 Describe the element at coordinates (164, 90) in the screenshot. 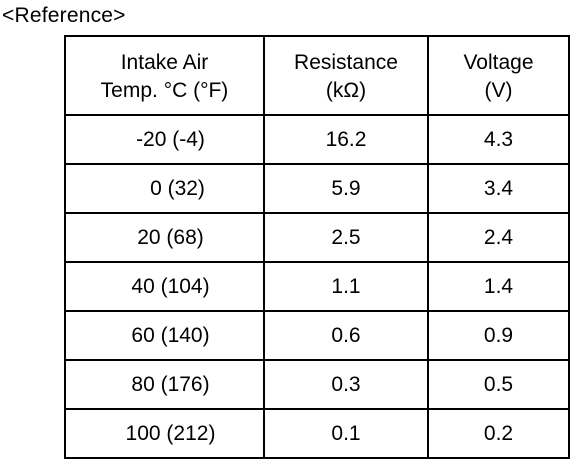

I see `header-label-line: Temp. °C (°F)` at that location.